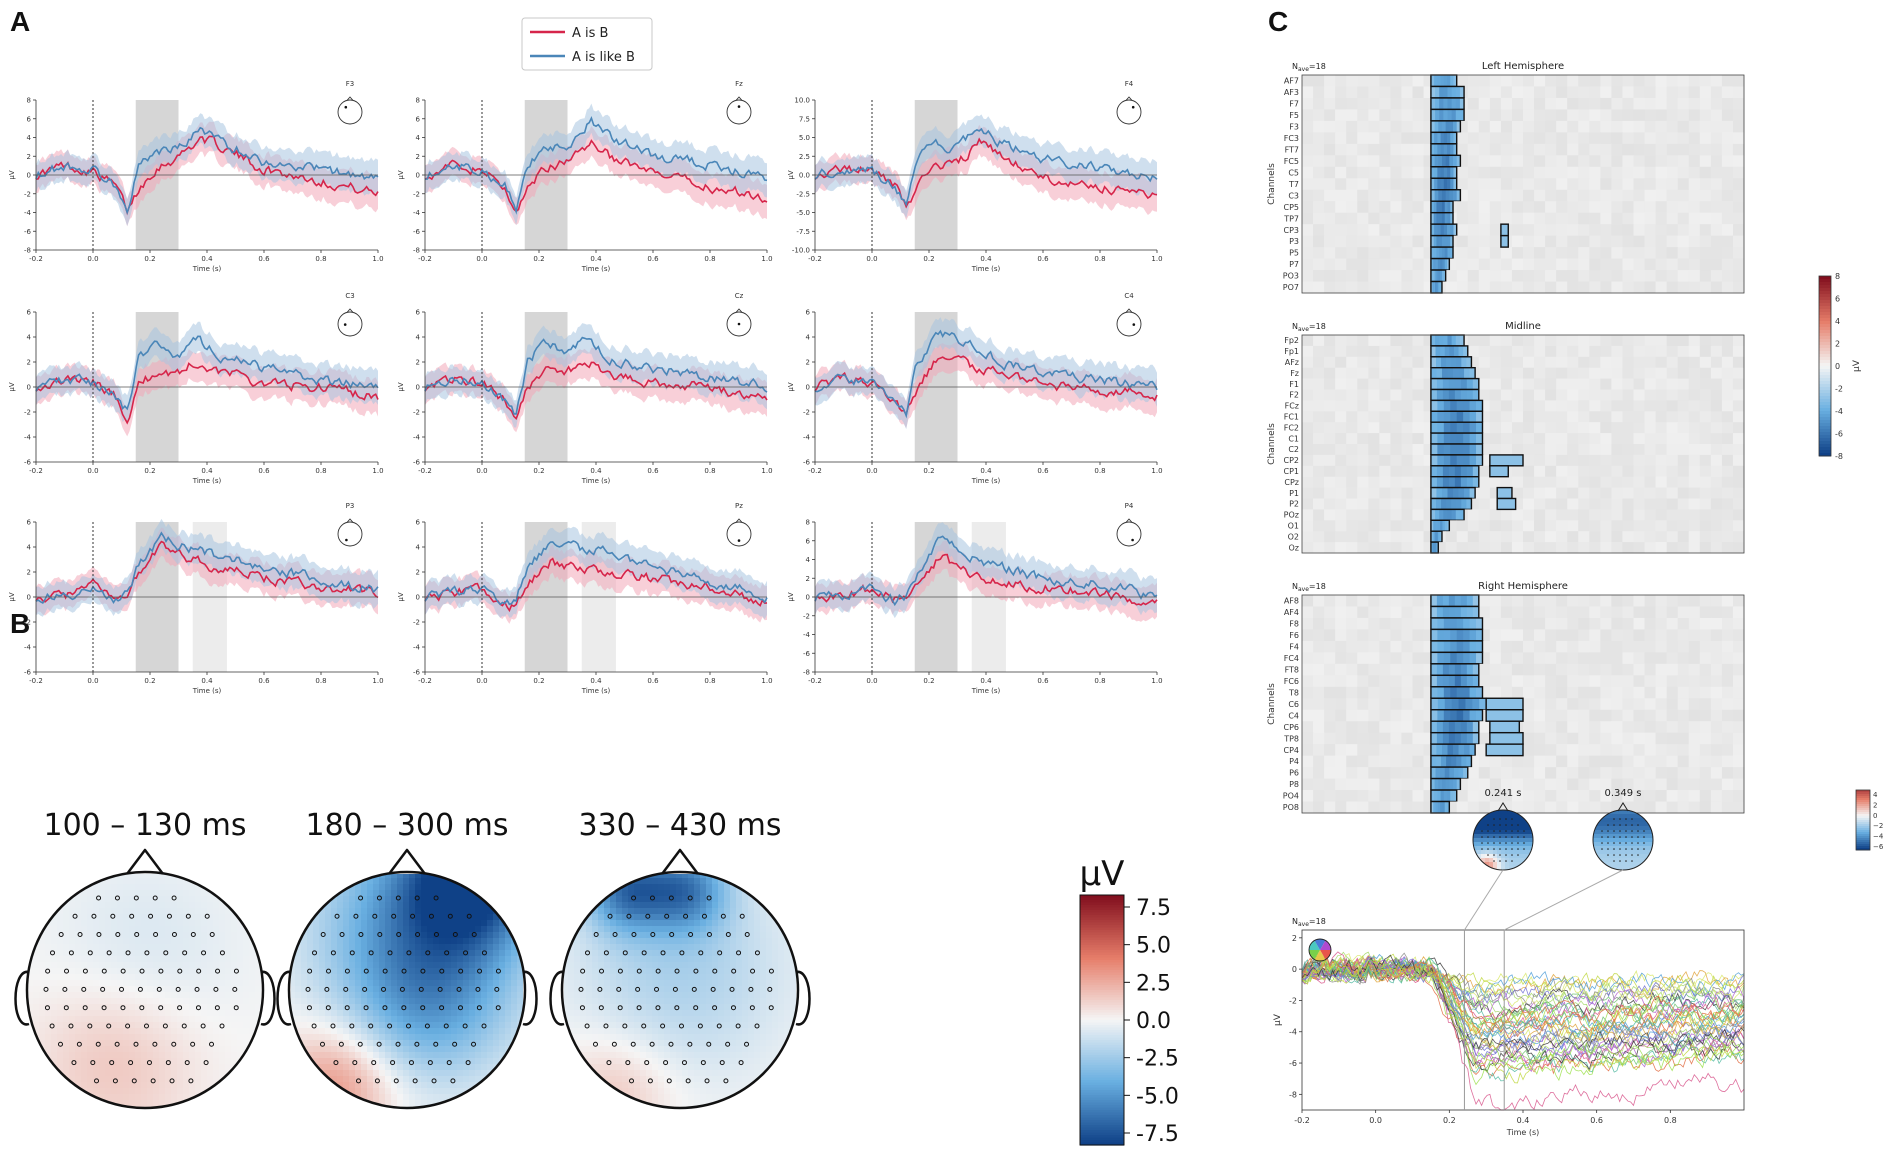 This screenshot has height=1152, width=1901. I want to click on y-tick-label: 2, so click(418, 573).